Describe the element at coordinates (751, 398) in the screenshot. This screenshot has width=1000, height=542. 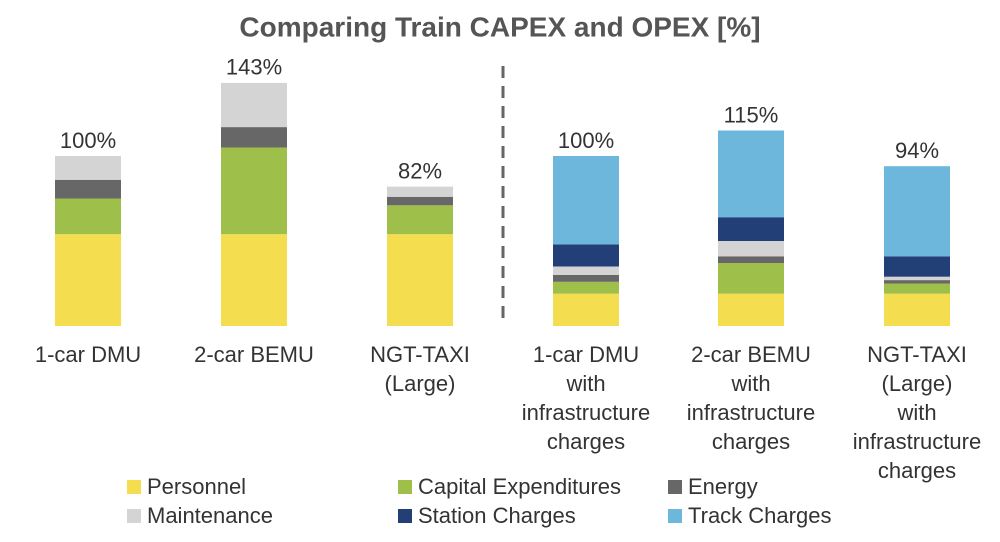
I see `x-tick-label: 2-car BEMU with infrastructure charges` at that location.